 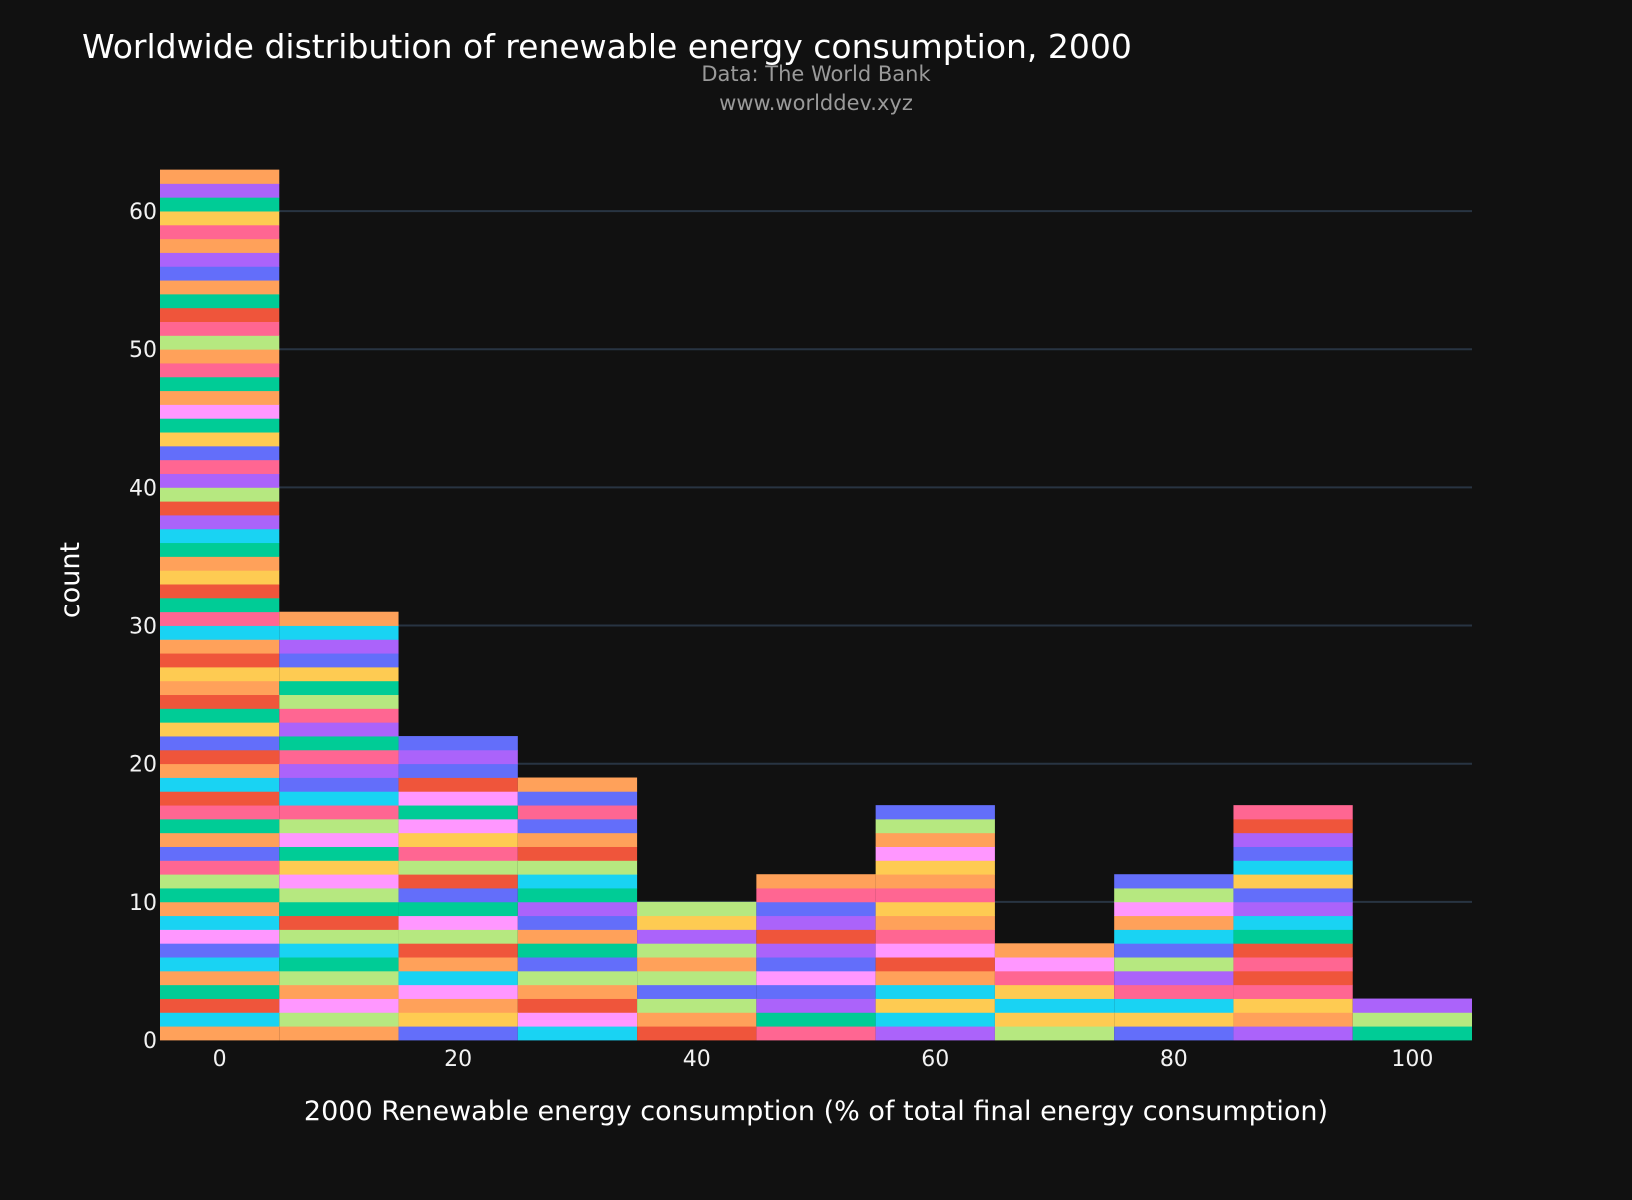 I want to click on x-tick-label: 80, so click(x=1174, y=1059).